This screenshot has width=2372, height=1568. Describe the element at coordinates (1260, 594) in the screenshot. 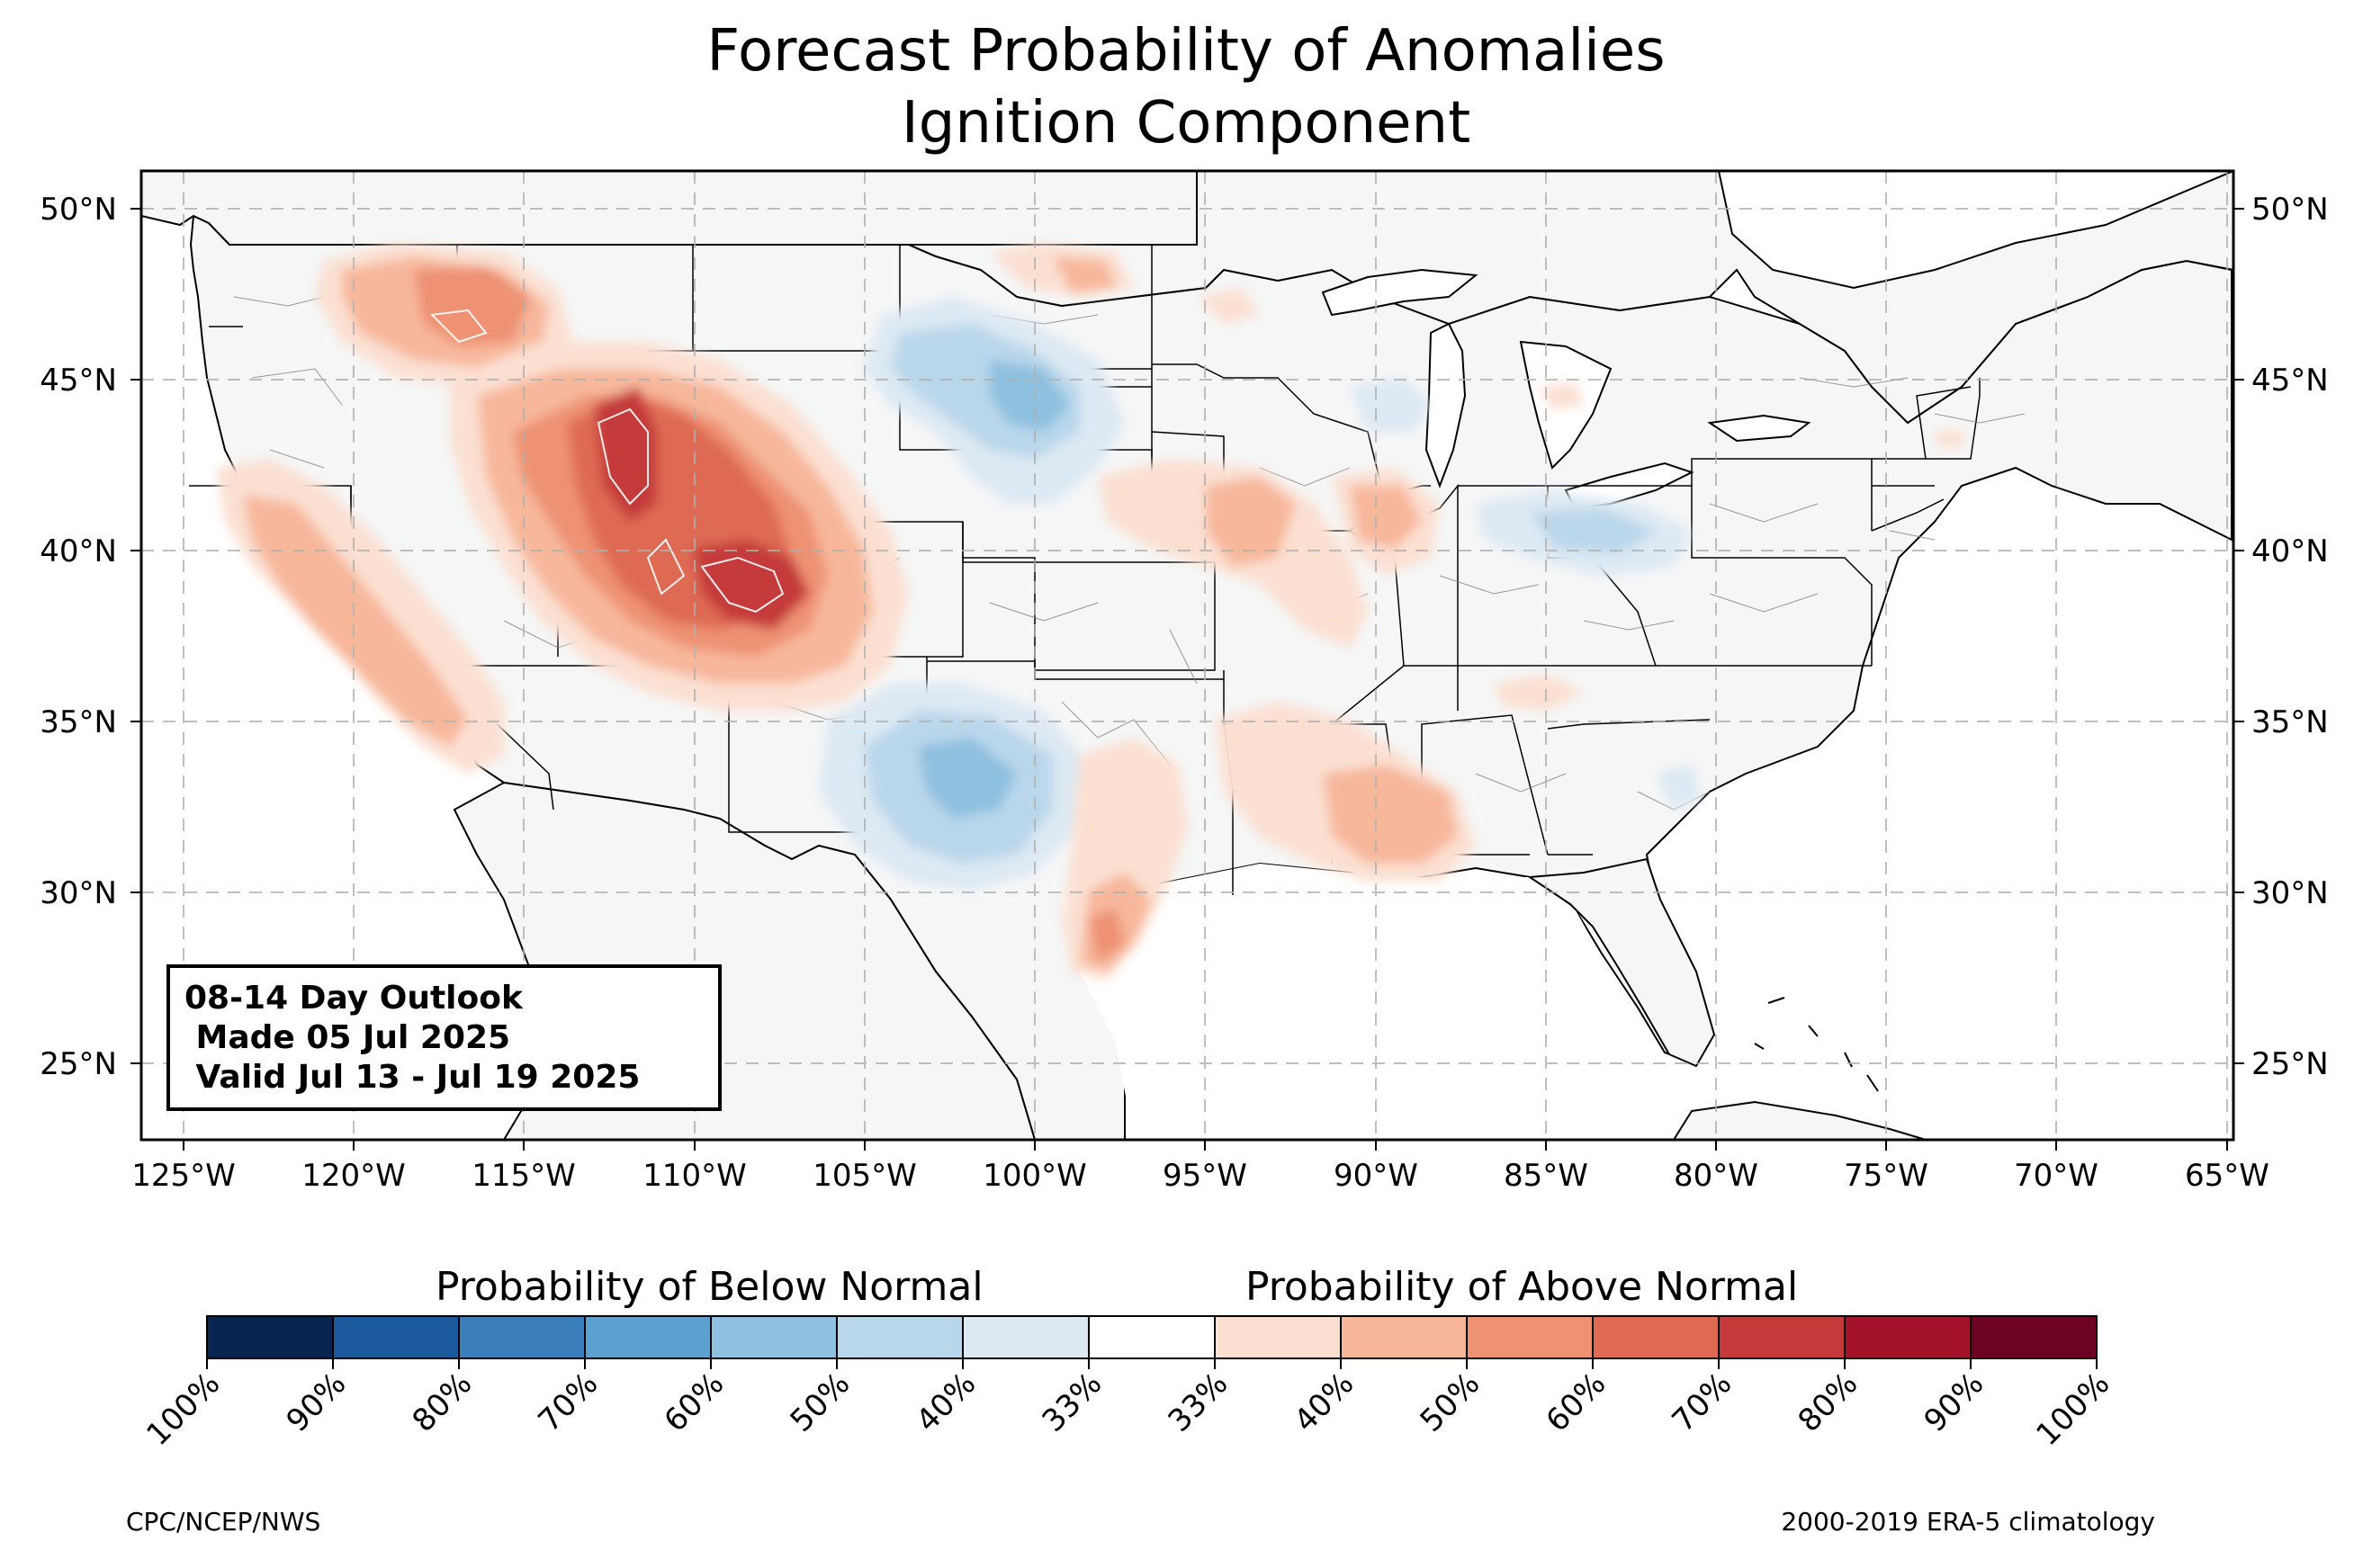

I see `below-normal-contours` at that location.